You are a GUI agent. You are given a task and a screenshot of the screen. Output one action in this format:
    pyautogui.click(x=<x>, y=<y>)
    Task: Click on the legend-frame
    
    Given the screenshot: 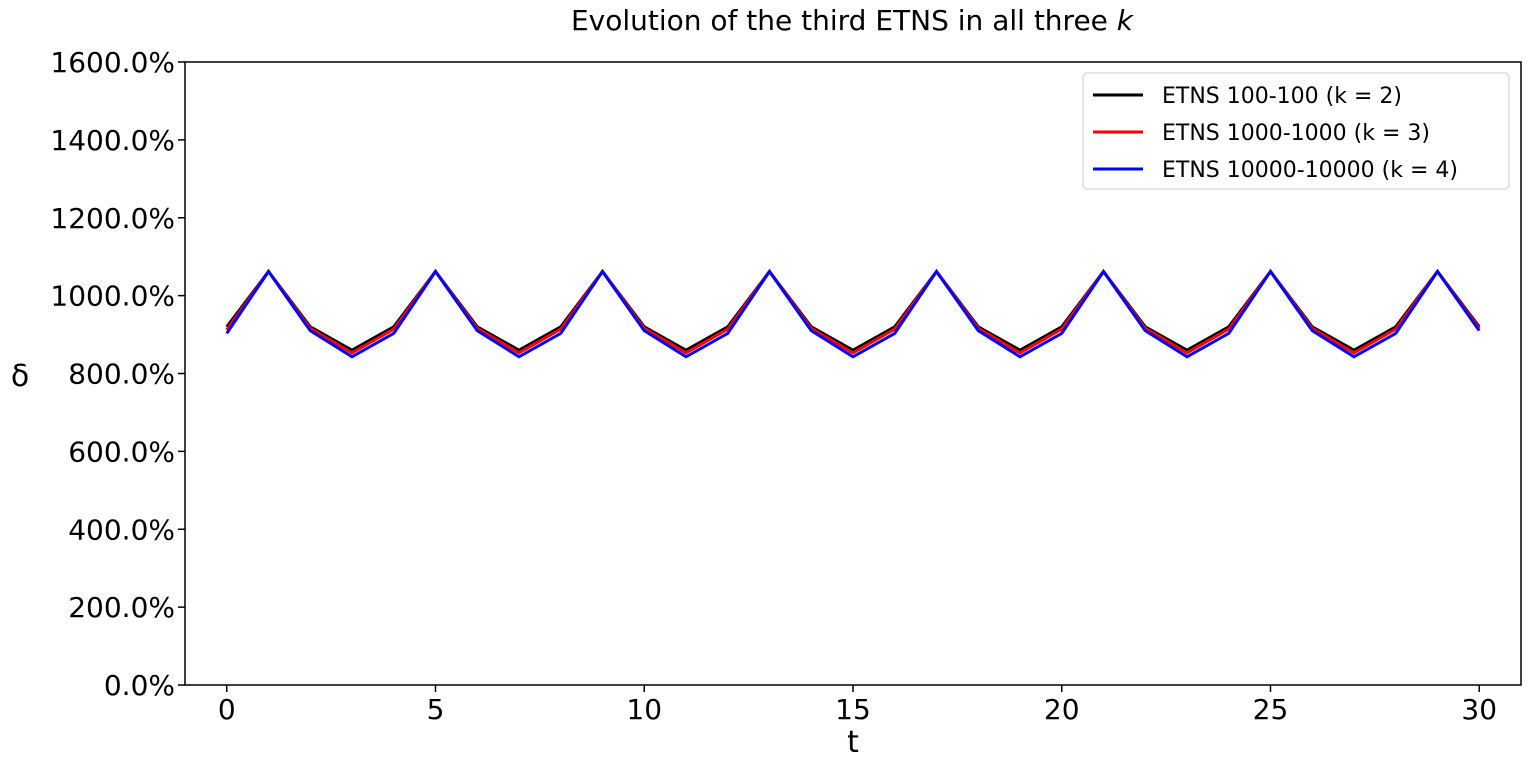 What is the action you would take?
    pyautogui.click(x=1296, y=131)
    